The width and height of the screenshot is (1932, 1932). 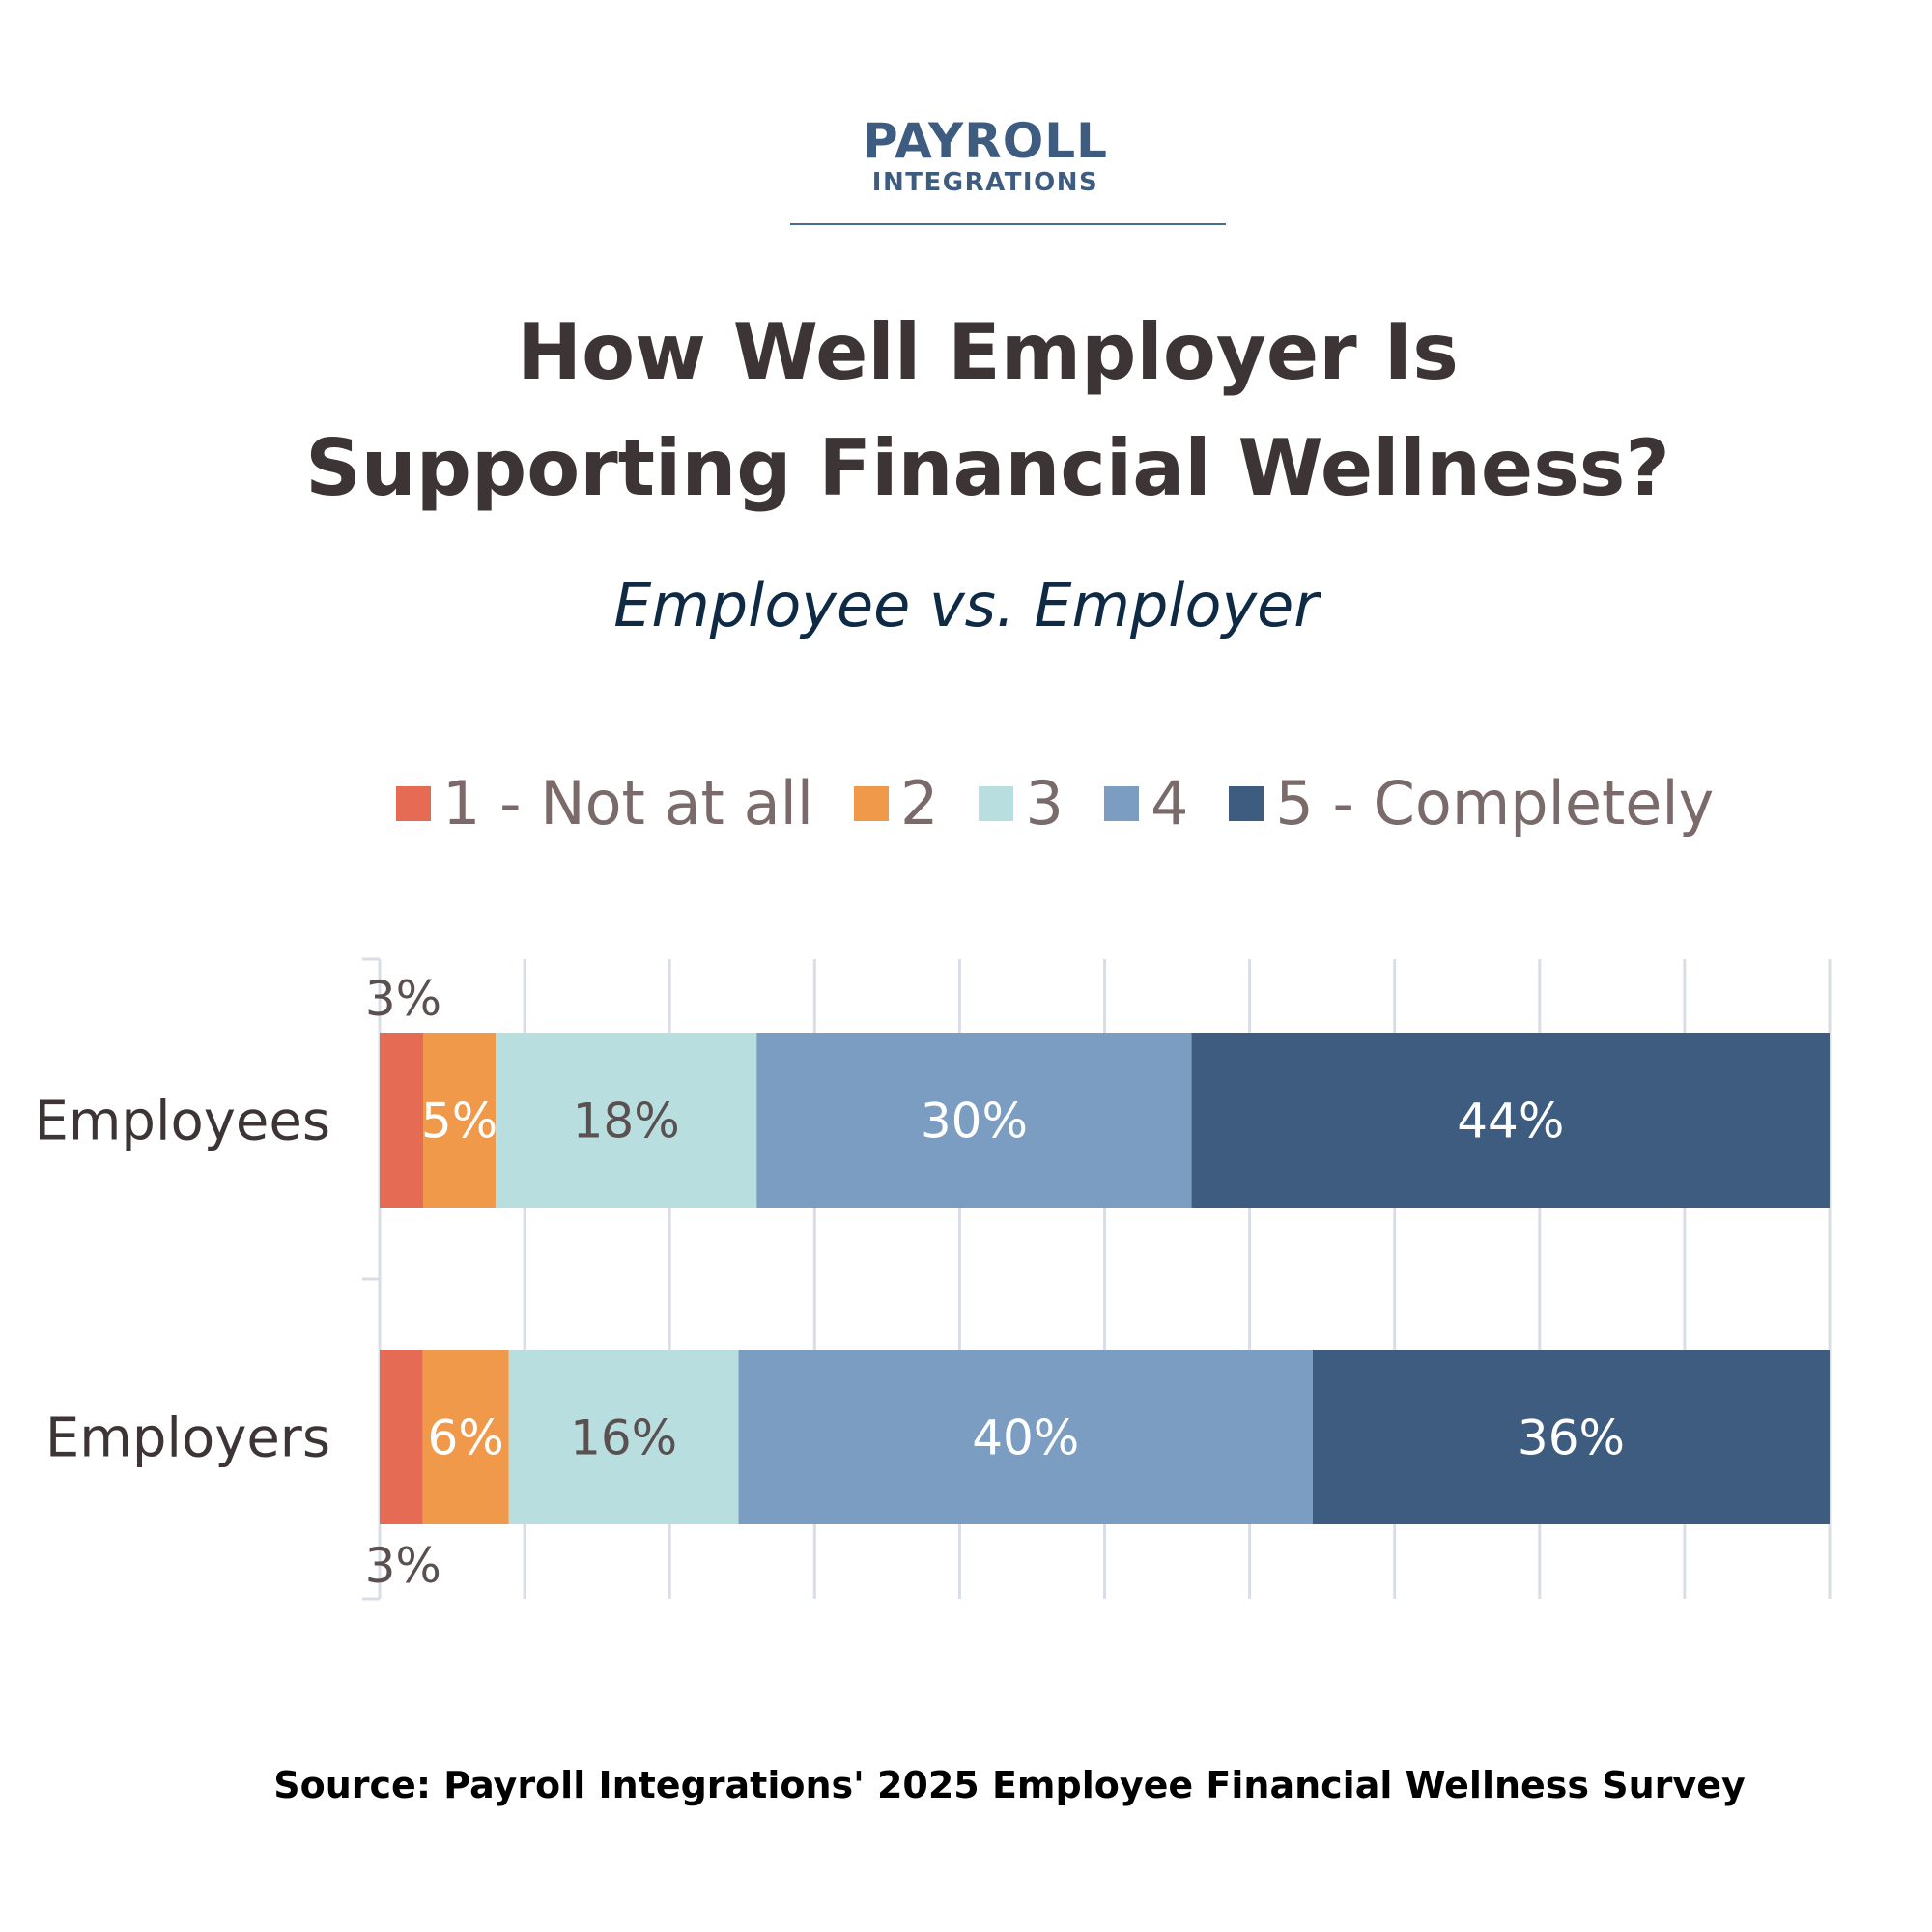 I want to click on category-label: Employers, so click(x=187, y=1438).